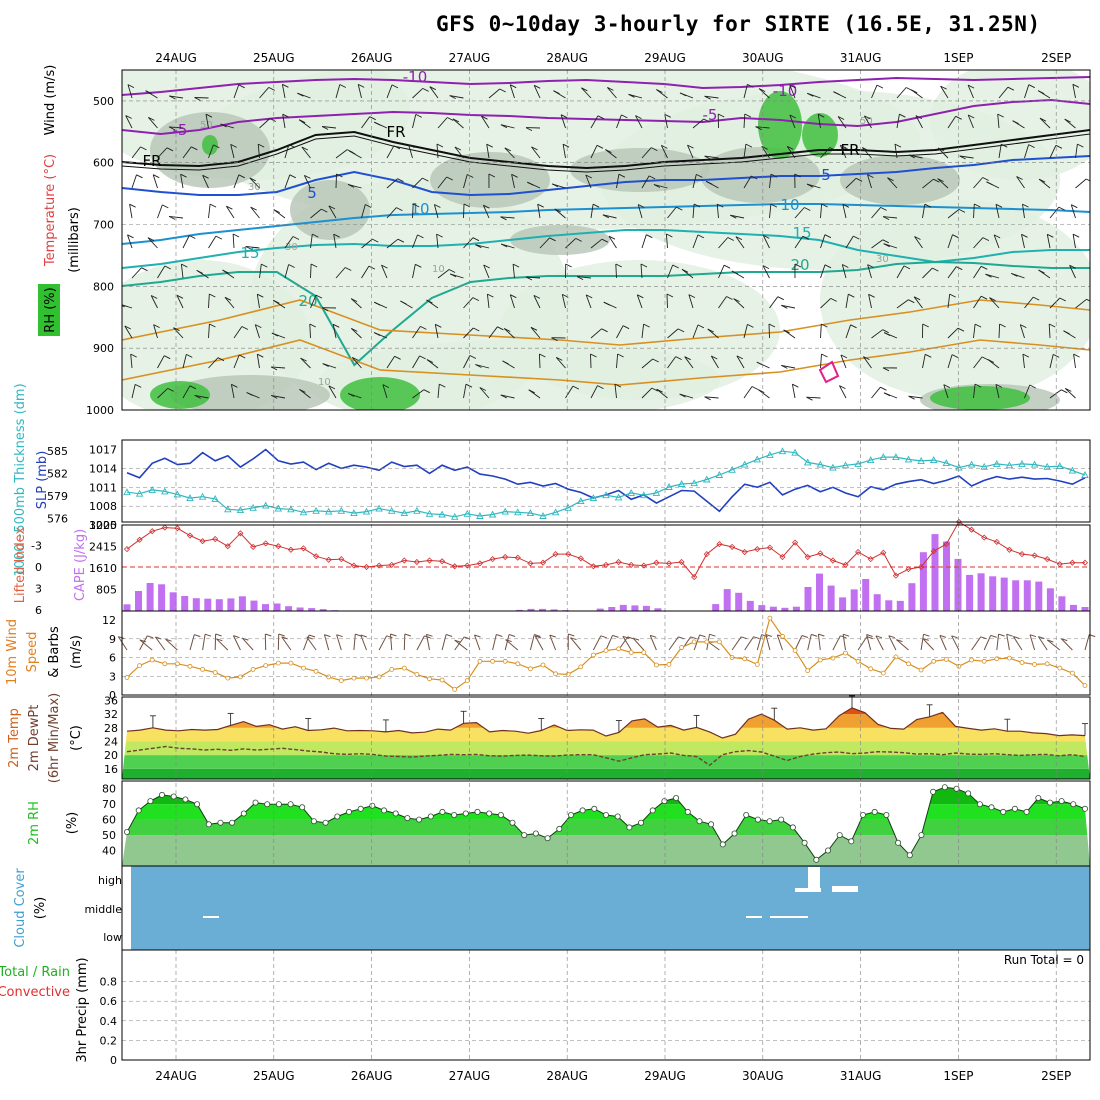  What do you see at coordinates (111, 700) in the screenshot?
I see `temp-tick-0: 36` at bounding box center [111, 700].